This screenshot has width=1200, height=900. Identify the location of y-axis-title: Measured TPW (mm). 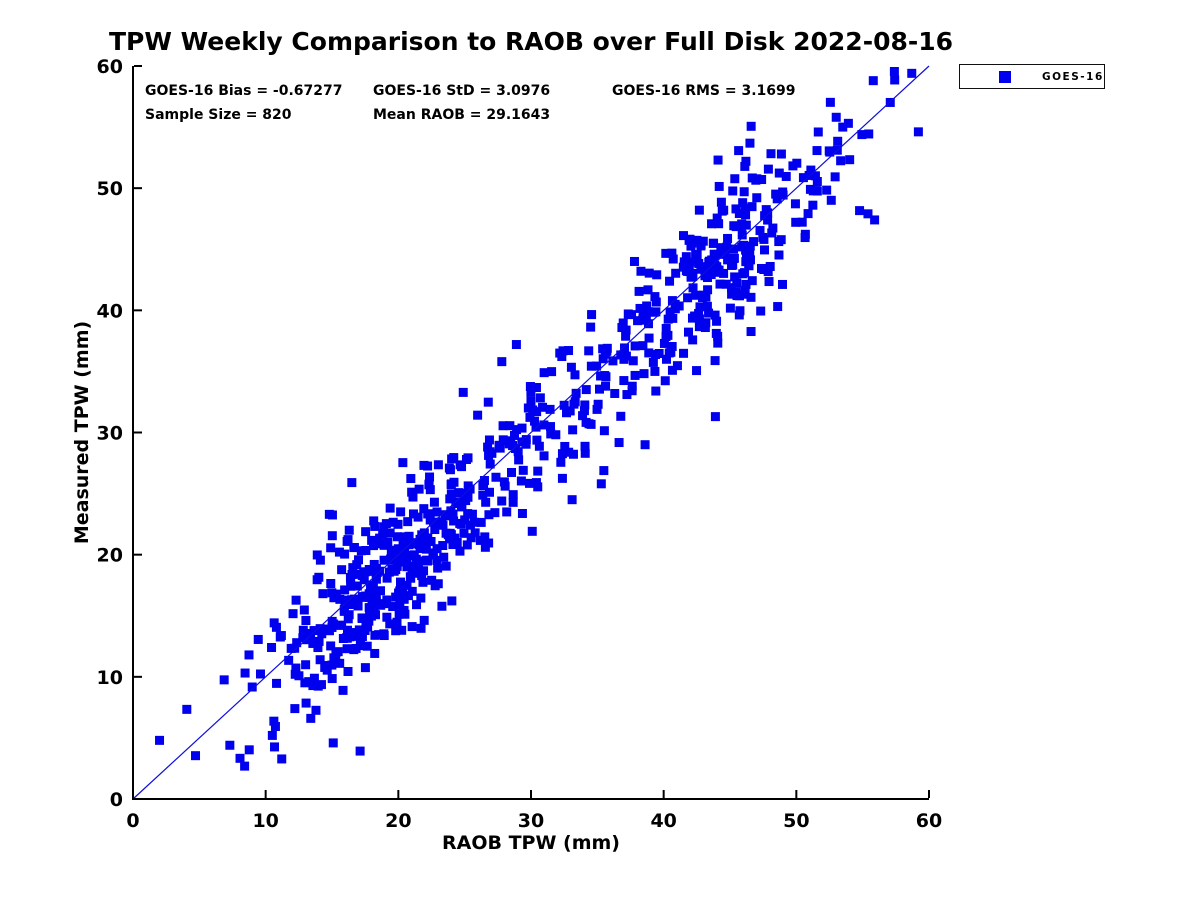
(82, 432).